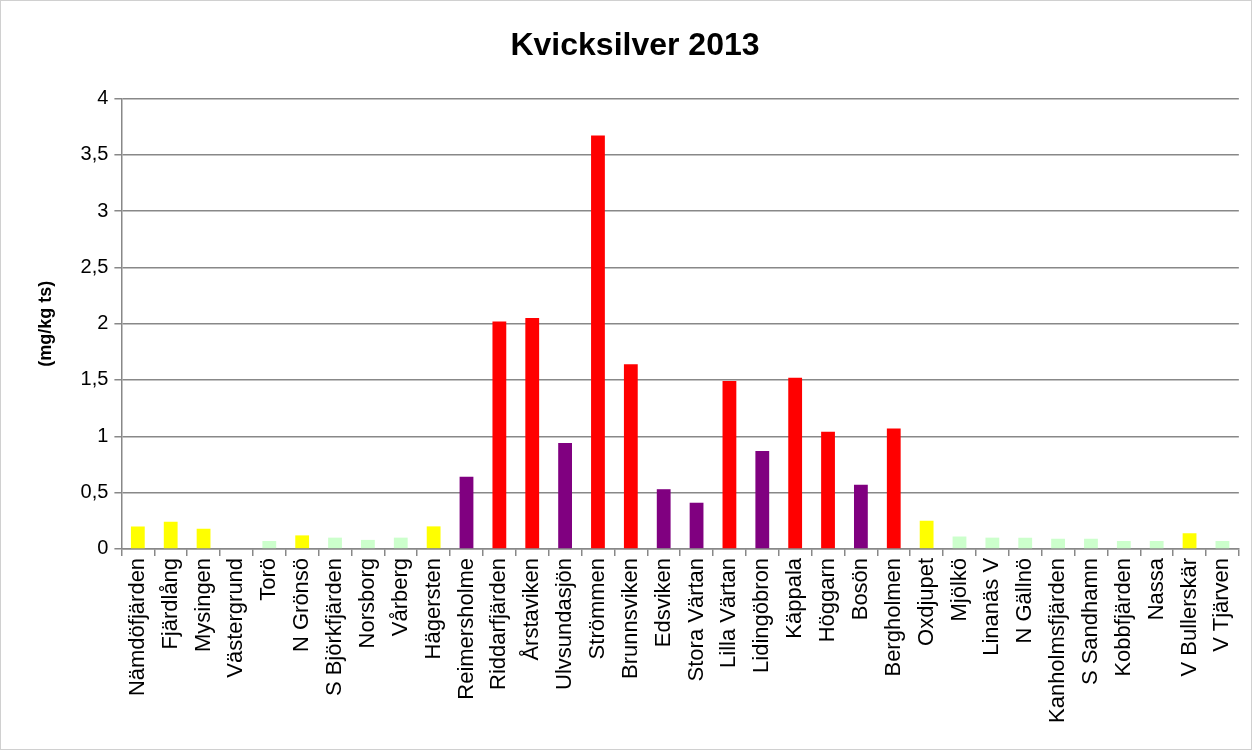 This screenshot has width=1254, height=752. I want to click on x-tick-label: Linanäs V, so click(991, 606).